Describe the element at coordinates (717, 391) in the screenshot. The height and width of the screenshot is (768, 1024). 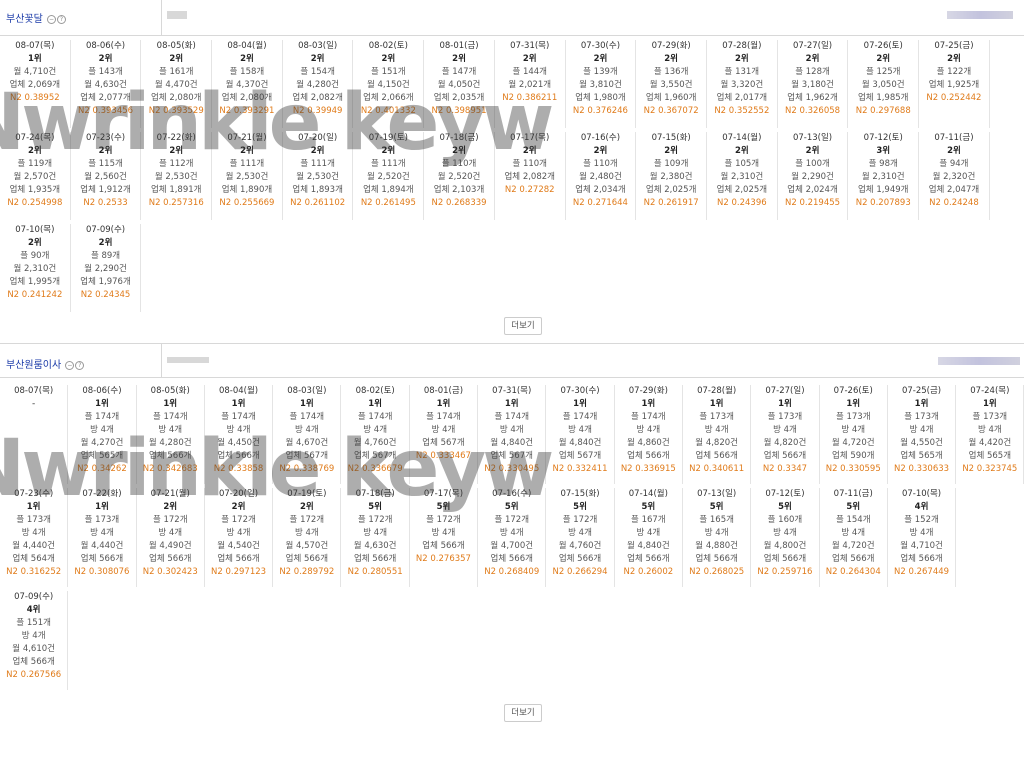
I see `cell-date: 07-28(월)` at that location.